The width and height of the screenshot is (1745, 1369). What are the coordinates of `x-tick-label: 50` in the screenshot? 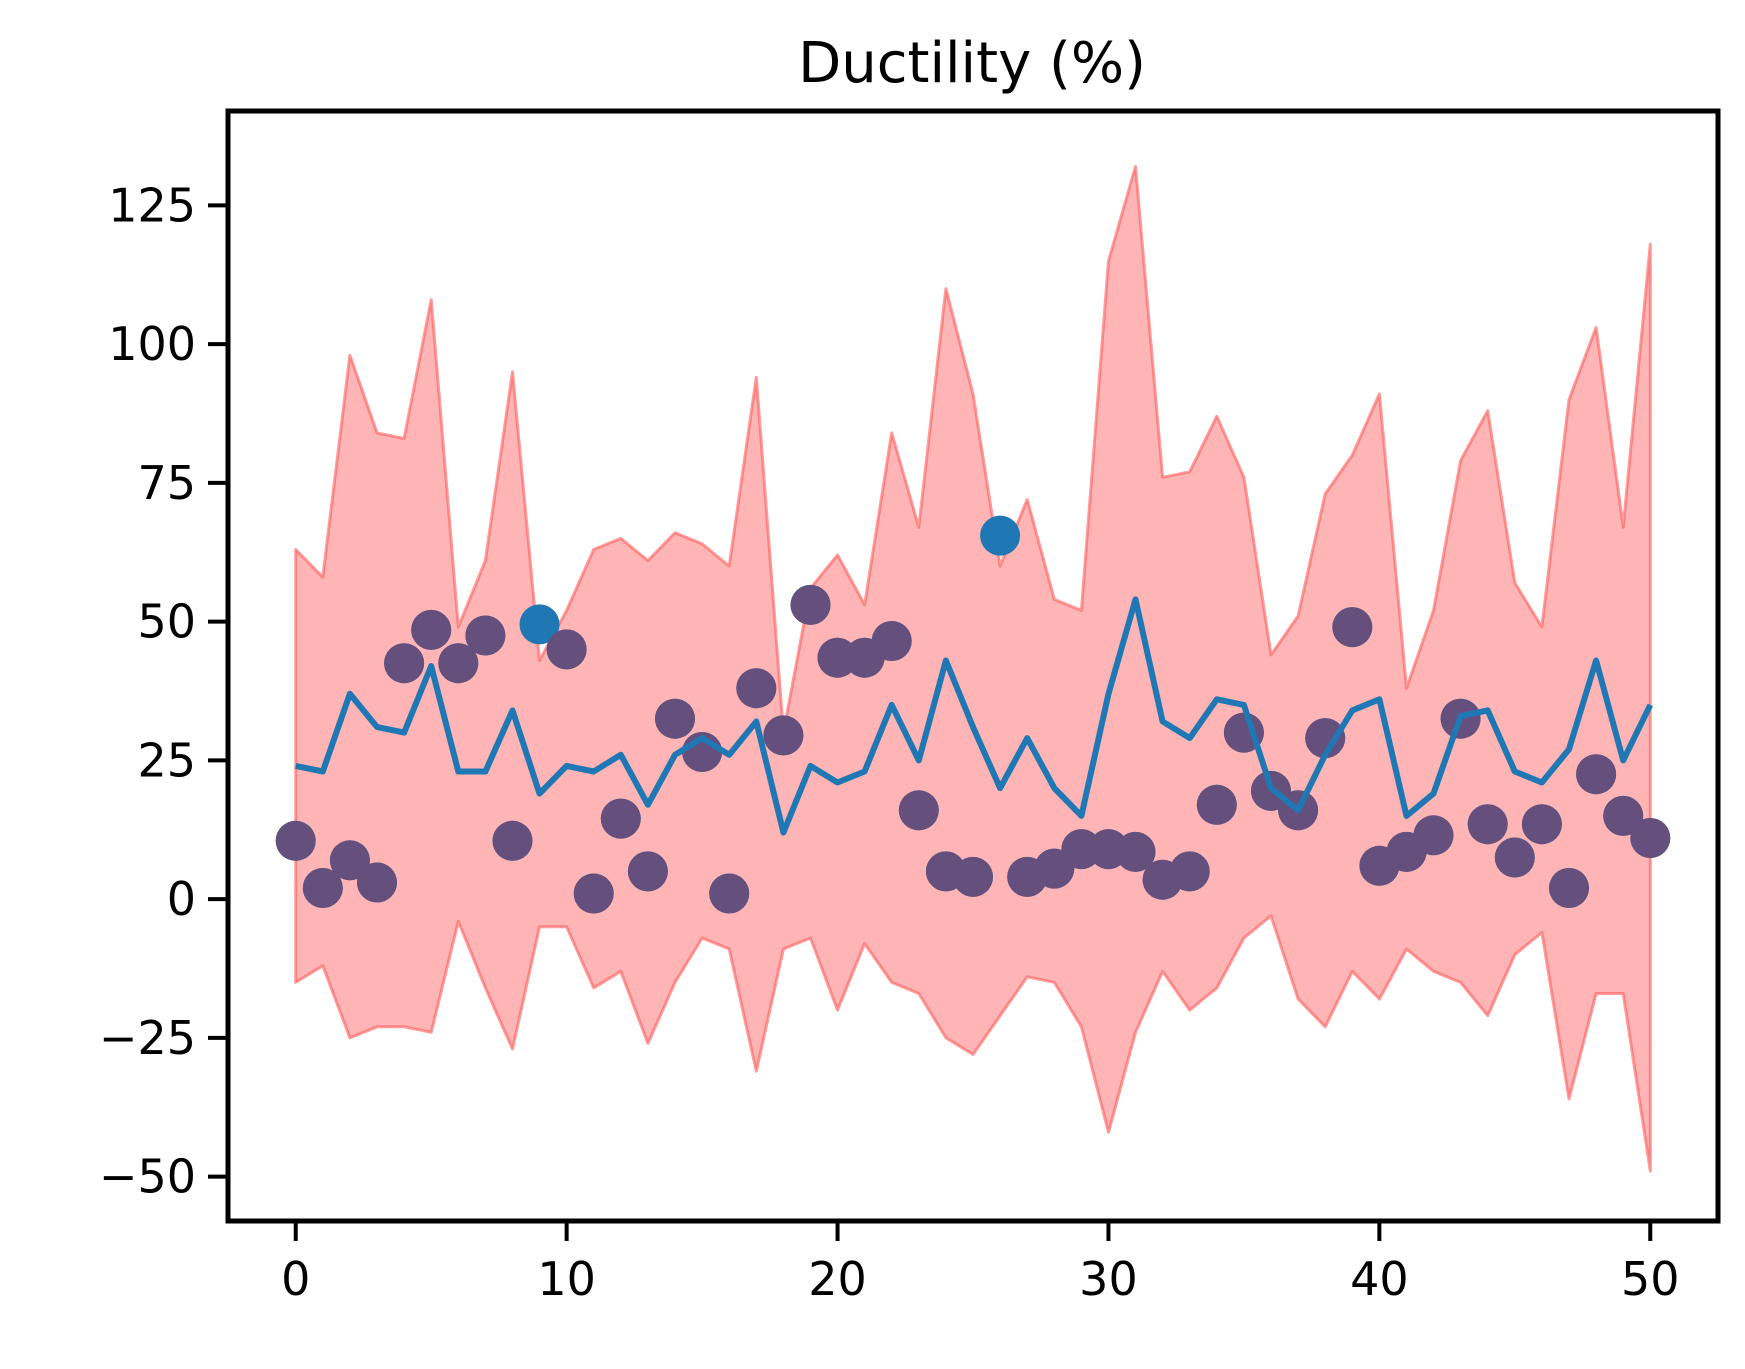 It's located at (1650, 1279).